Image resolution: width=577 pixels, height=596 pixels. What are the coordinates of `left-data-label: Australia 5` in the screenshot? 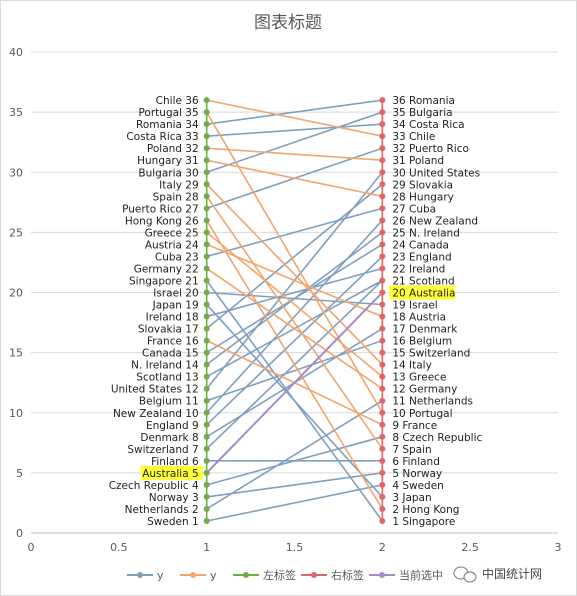 It's located at (170, 474).